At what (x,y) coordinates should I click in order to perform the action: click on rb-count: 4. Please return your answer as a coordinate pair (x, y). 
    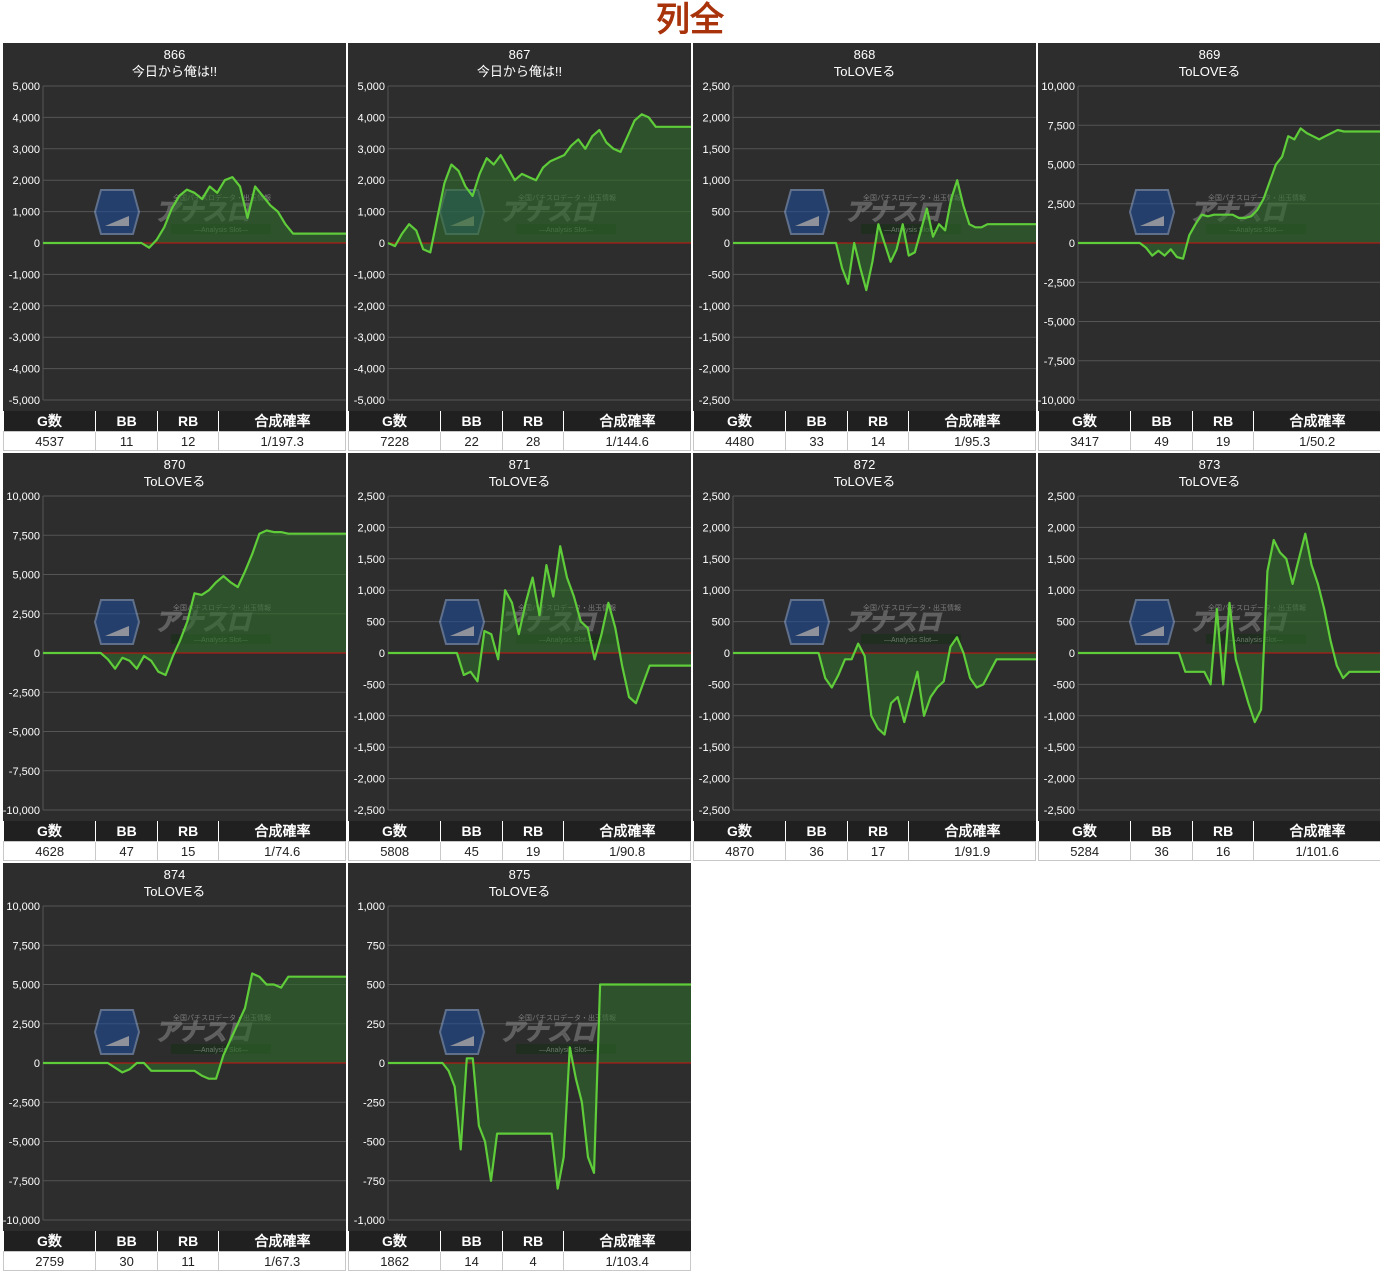
    Looking at the image, I should click on (533, 1261).